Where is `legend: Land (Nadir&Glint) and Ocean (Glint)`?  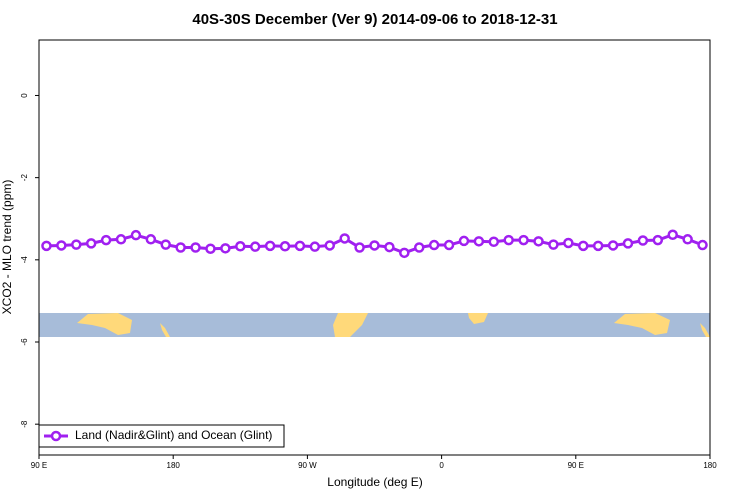
legend: Land (Nadir&Glint) and Ocean (Glint) is located at coordinates (161, 436).